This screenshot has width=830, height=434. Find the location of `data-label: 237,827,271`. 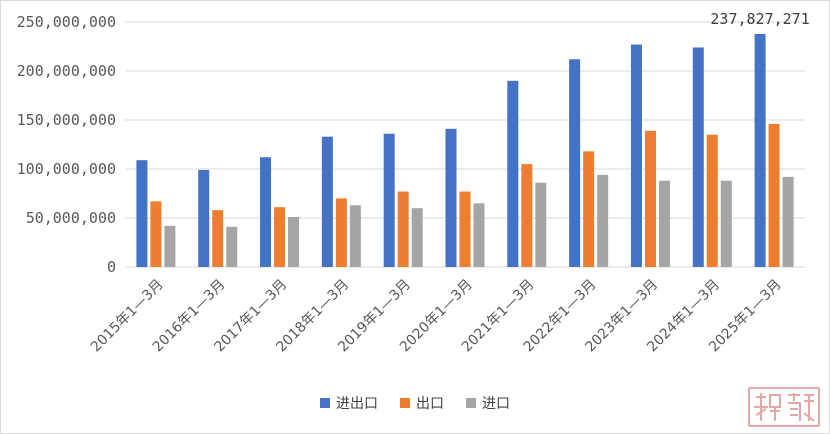

data-label: 237,827,271 is located at coordinates (759, 19).